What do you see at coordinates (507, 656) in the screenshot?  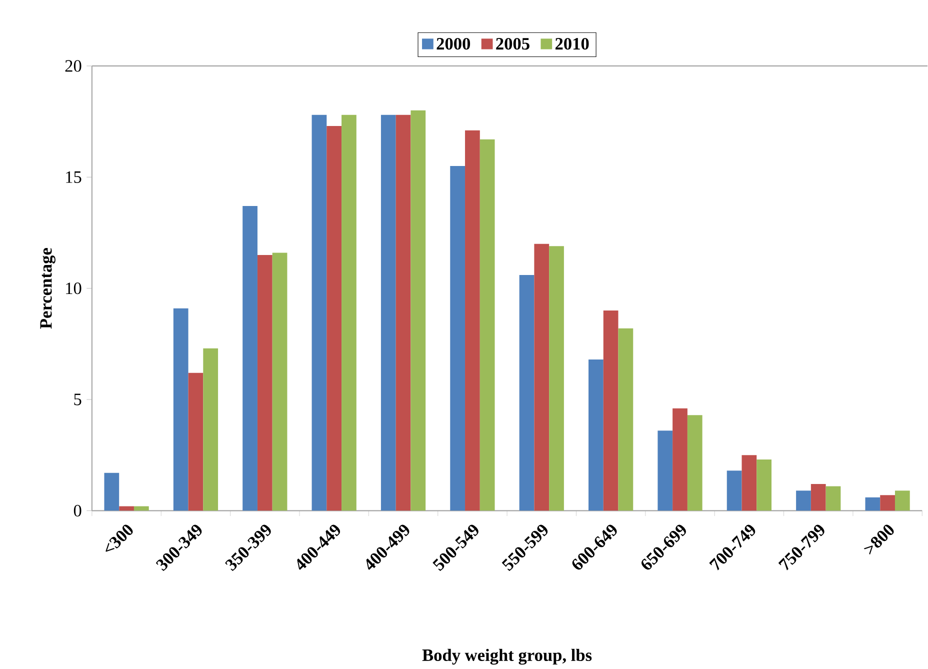 I see `x-axis-title: Body weight group, lbs` at bounding box center [507, 656].